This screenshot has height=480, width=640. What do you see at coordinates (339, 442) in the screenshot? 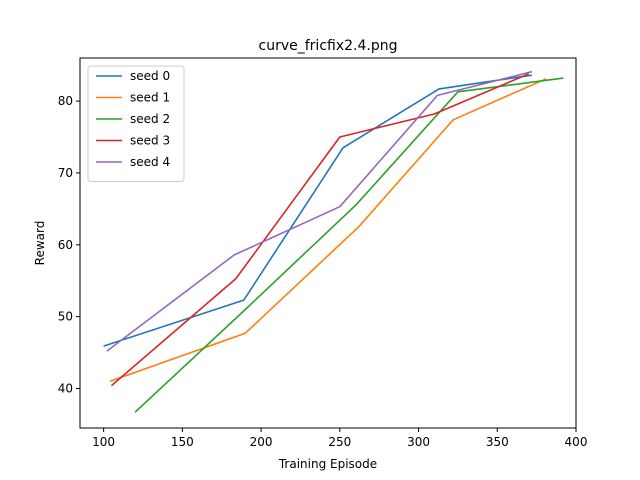
I see `x-tick-label: 250` at bounding box center [339, 442].